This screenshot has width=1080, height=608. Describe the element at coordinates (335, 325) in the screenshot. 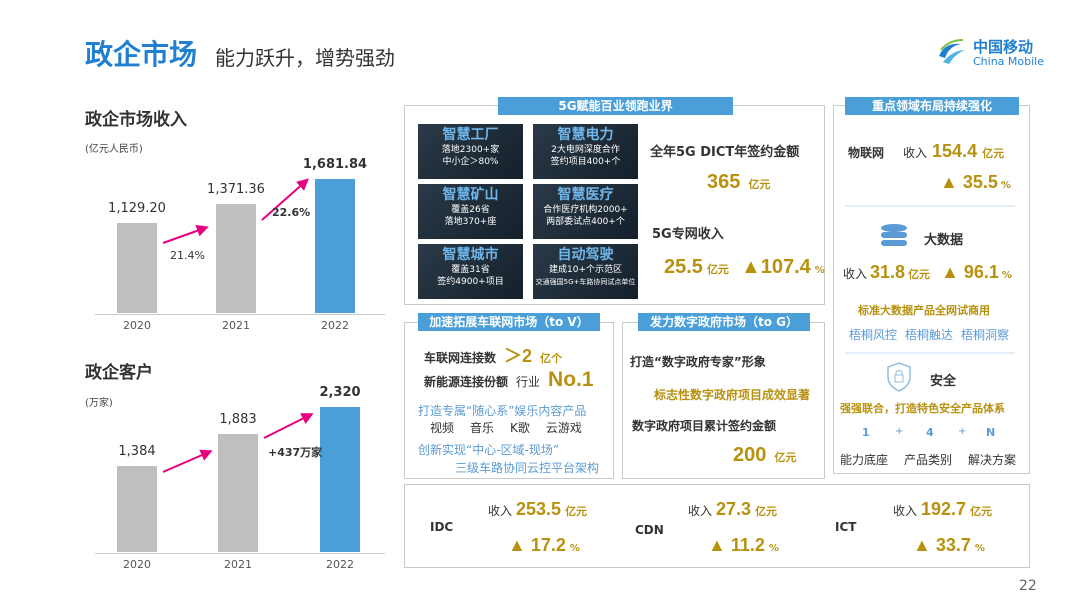

I see `x-tick-label: 2022` at that location.